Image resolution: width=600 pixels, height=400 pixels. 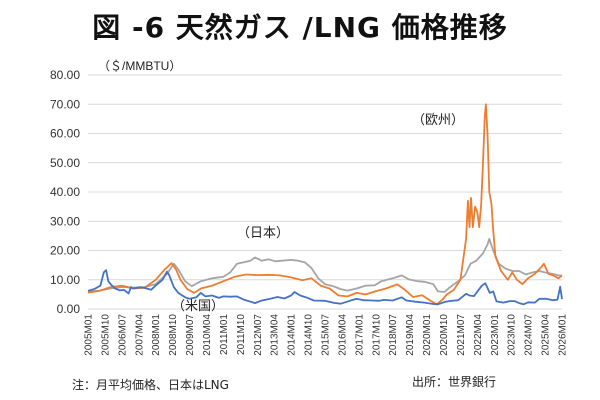 I want to click on x-tick-label: 2005M01, so click(x=89, y=335).